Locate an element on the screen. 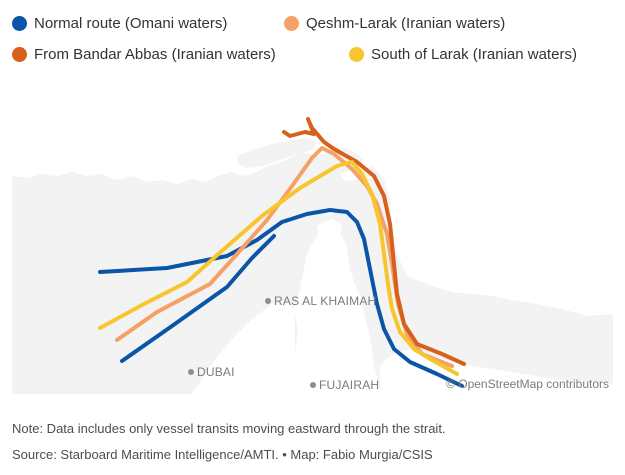  route-normal-omani-waters-south is located at coordinates (198, 298).